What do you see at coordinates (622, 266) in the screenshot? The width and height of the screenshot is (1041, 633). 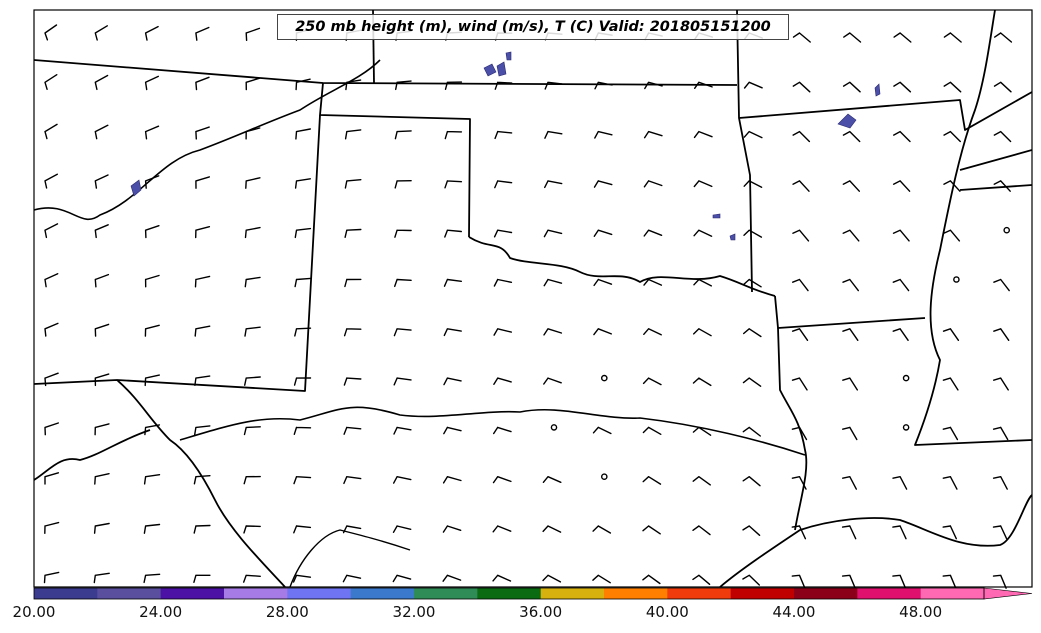 I see `red-river` at bounding box center [622, 266].